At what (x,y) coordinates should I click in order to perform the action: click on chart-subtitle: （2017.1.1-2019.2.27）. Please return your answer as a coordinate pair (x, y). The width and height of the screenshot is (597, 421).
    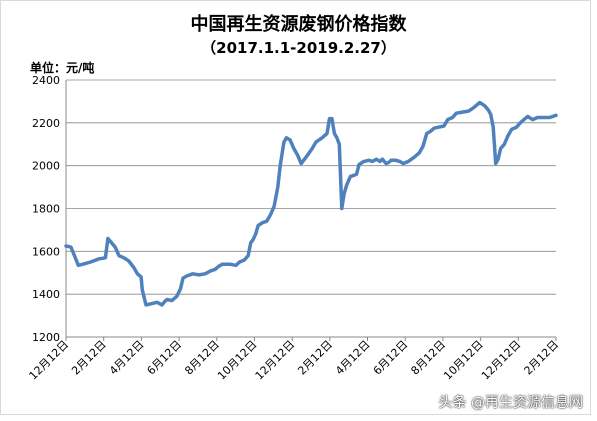
    Looking at the image, I should click on (298, 48).